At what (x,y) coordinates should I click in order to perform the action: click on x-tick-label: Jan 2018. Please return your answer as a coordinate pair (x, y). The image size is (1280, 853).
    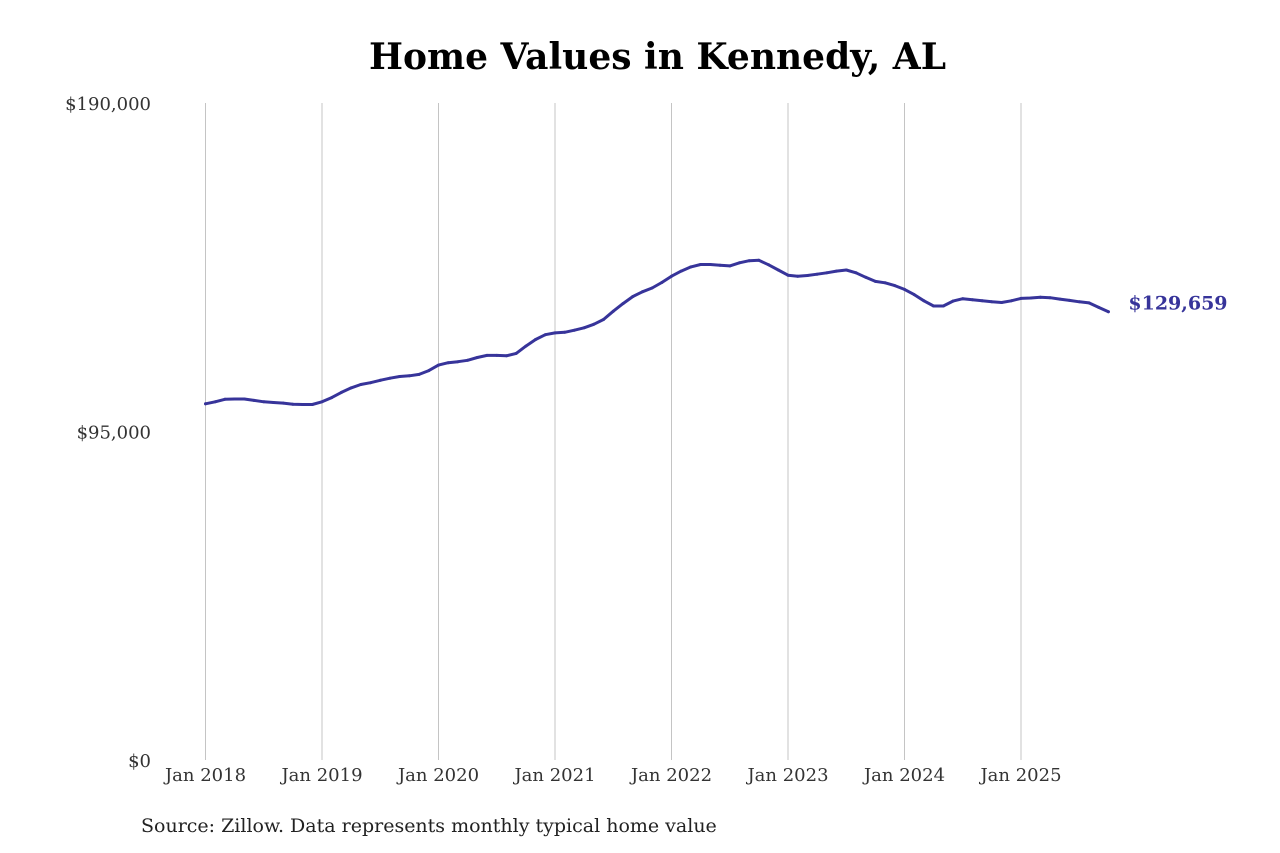
    Looking at the image, I should click on (204, 775).